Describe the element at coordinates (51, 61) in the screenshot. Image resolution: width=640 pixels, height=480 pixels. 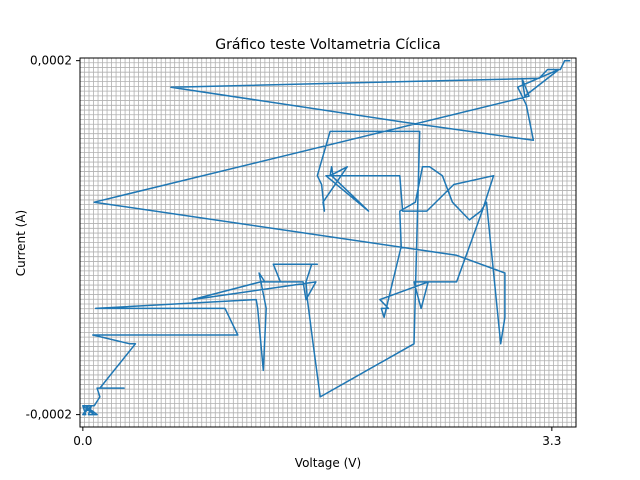
I see `y-tick-label: 0,0002` at that location.